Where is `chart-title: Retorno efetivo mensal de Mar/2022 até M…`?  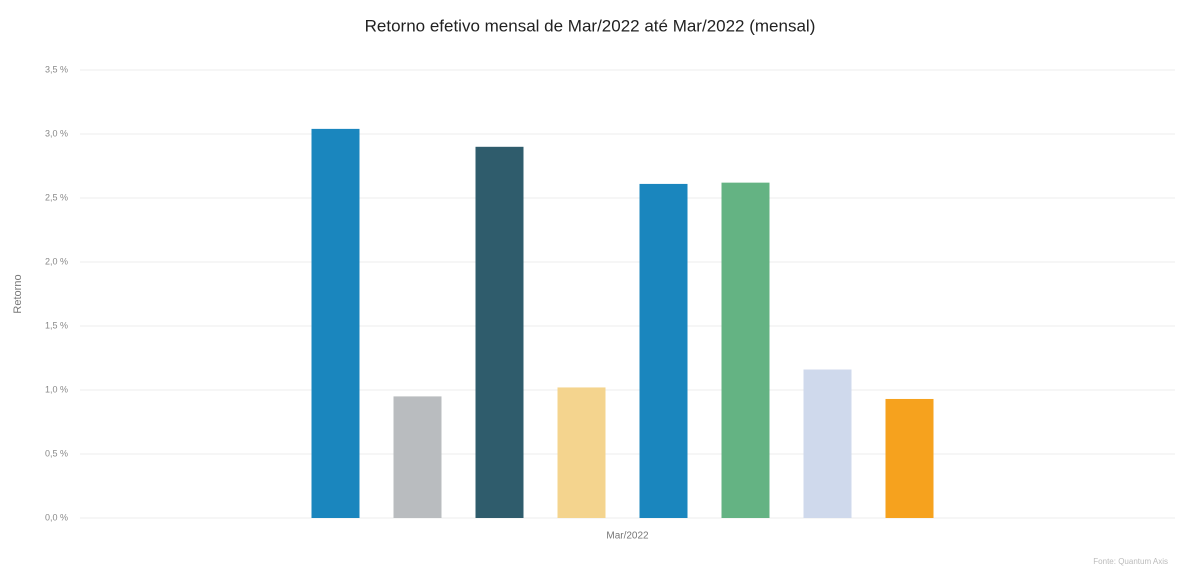
chart-title: Retorno efetivo mensal de Mar/2022 até M… is located at coordinates (590, 25).